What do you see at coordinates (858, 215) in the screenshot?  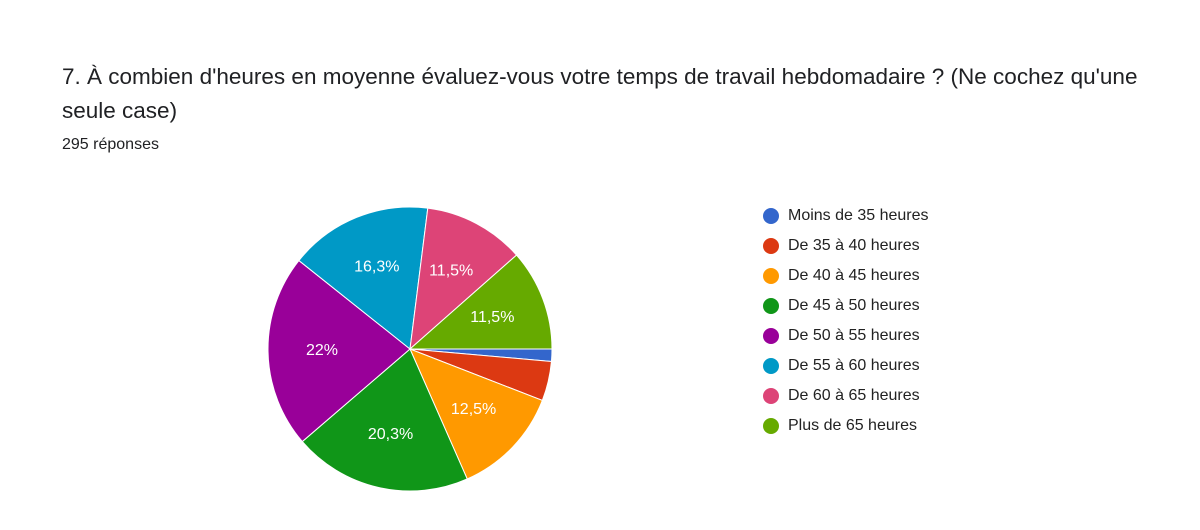 I see `legend-label: Moins de 35 heures` at bounding box center [858, 215].